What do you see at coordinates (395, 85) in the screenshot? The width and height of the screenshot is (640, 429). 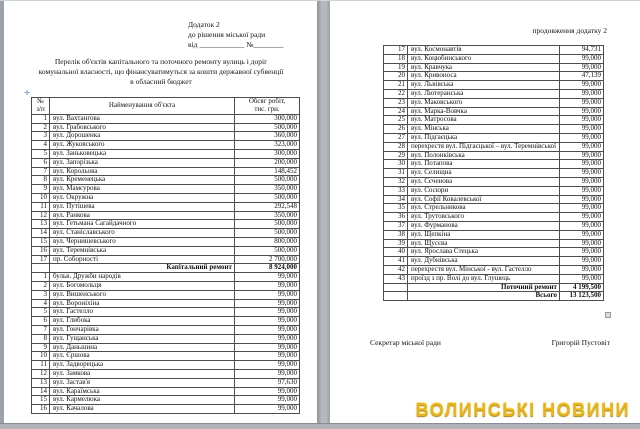 I see `row-number: 21` at bounding box center [395, 85].